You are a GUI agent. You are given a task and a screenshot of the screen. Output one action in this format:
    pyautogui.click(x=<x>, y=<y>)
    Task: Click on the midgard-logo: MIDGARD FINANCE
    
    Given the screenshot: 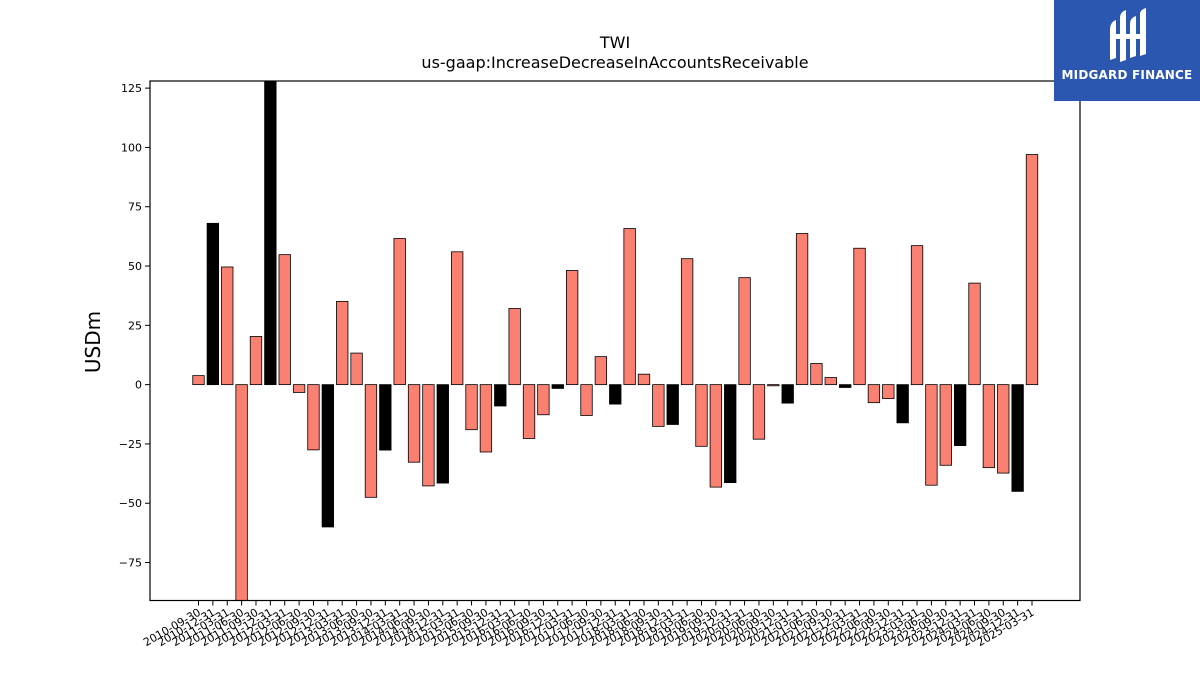 What is the action you would take?
    pyautogui.click(x=1127, y=50)
    